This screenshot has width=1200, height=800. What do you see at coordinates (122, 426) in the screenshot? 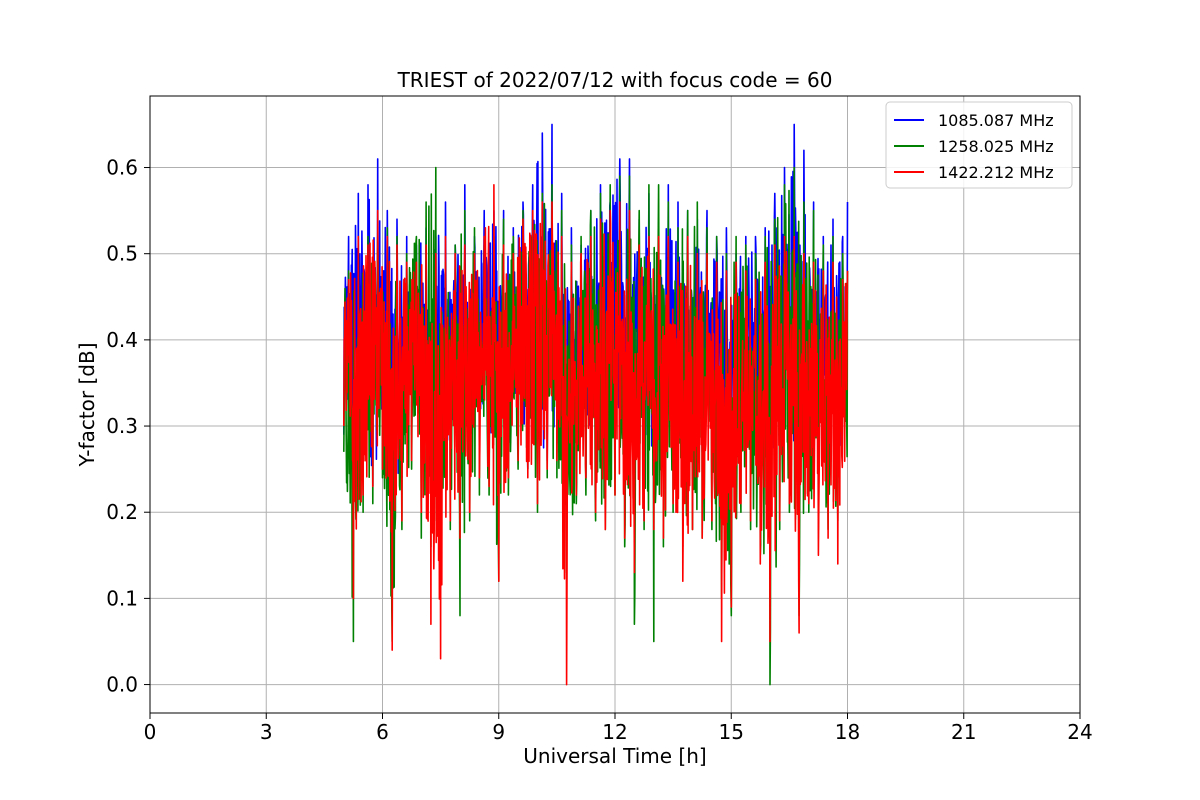
I see `y-tick-label: 0.3` at bounding box center [122, 426].